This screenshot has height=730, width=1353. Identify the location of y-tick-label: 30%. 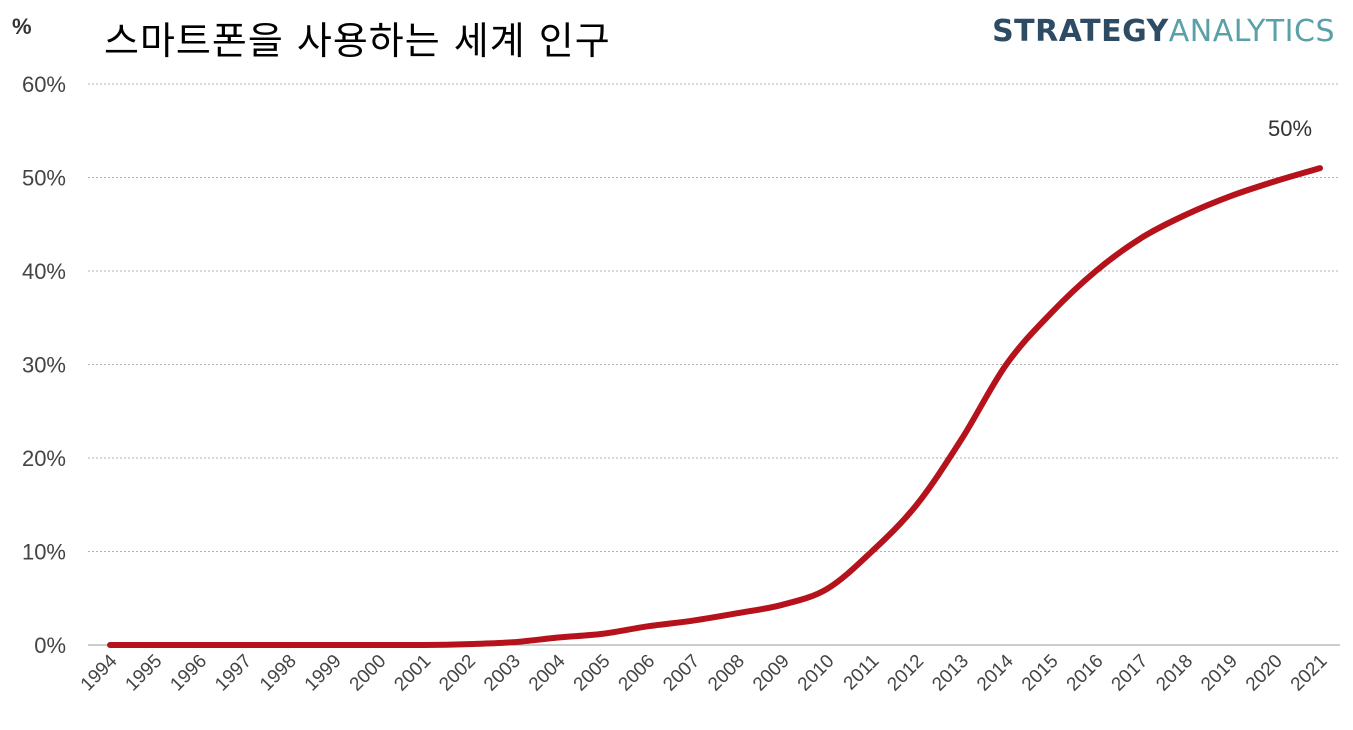
(44, 365).